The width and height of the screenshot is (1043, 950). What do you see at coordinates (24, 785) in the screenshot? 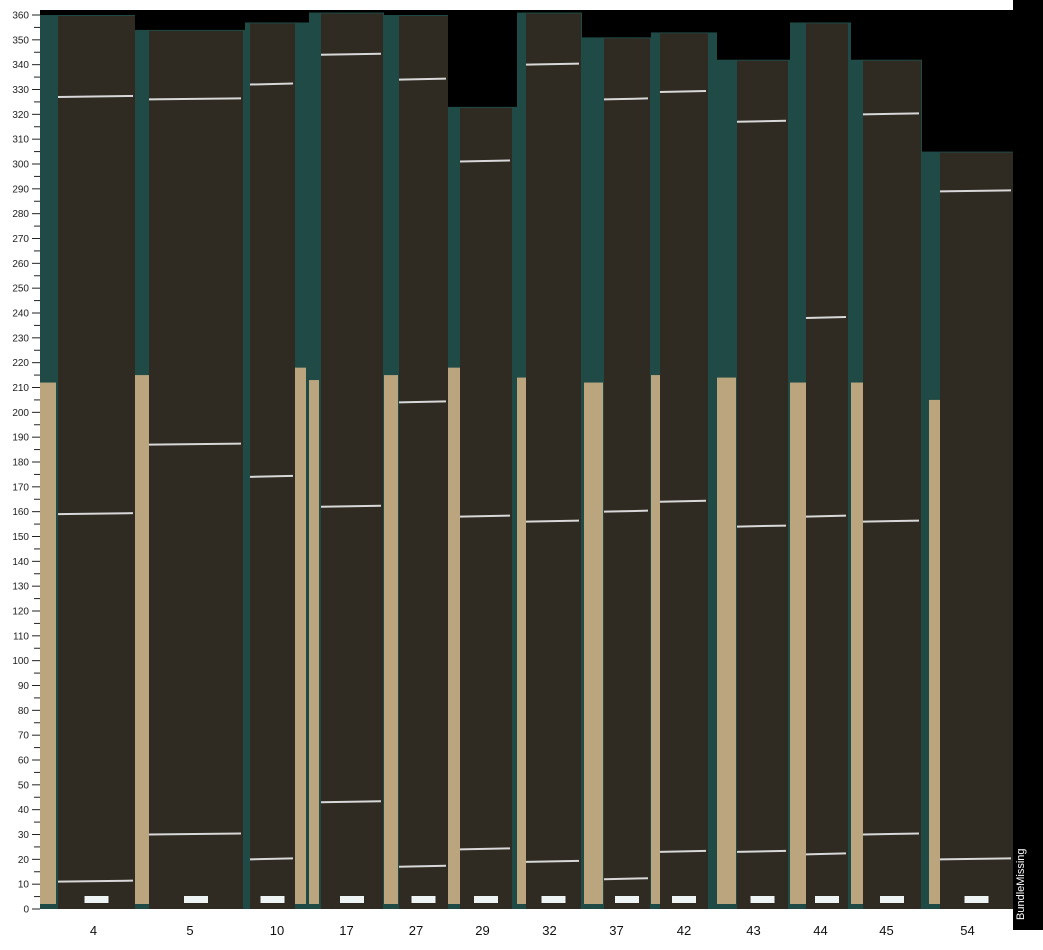
I see `y-tick-label: 50` at bounding box center [24, 785].